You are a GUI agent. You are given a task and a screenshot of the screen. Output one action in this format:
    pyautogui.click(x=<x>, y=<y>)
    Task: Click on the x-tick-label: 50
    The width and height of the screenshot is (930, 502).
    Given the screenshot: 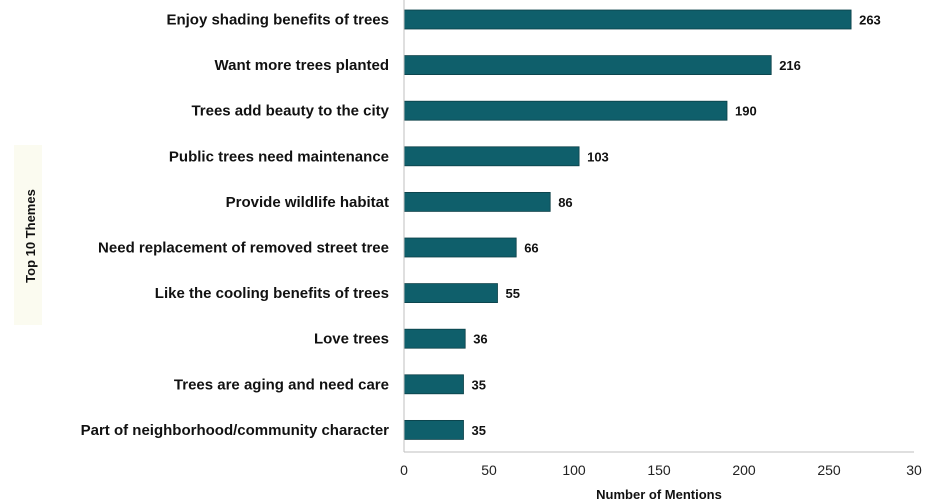 What is the action you would take?
    pyautogui.click(x=489, y=470)
    